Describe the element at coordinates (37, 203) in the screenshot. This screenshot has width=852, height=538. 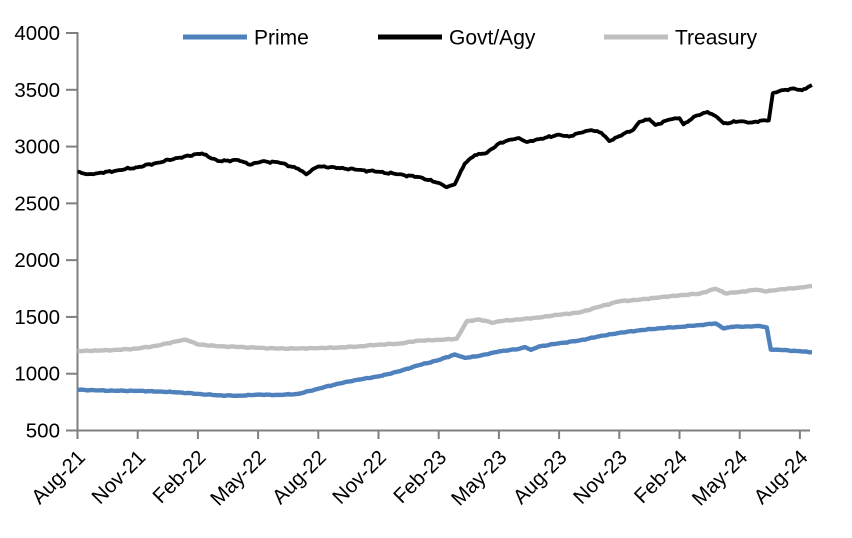
I see `y-tick-label: 2500` at that location.